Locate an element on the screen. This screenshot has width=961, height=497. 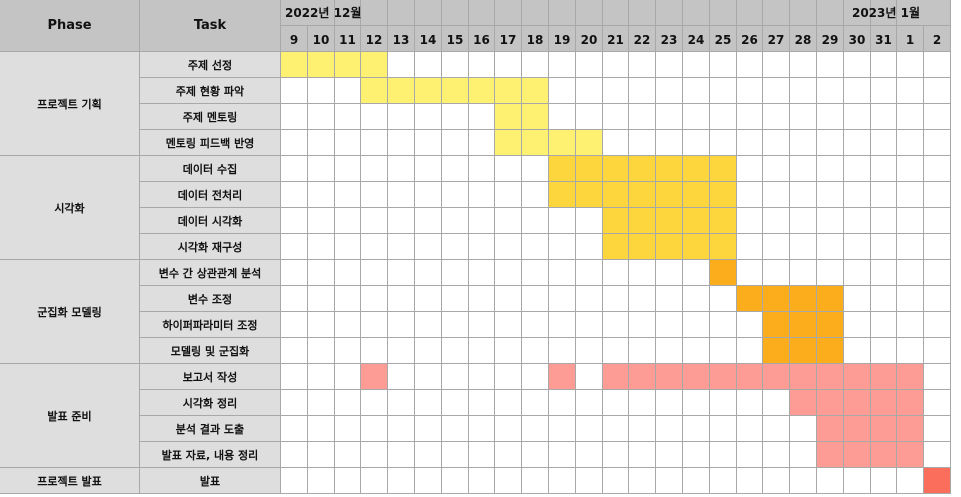
task-label: 시각화 정리 is located at coordinates (210, 403).